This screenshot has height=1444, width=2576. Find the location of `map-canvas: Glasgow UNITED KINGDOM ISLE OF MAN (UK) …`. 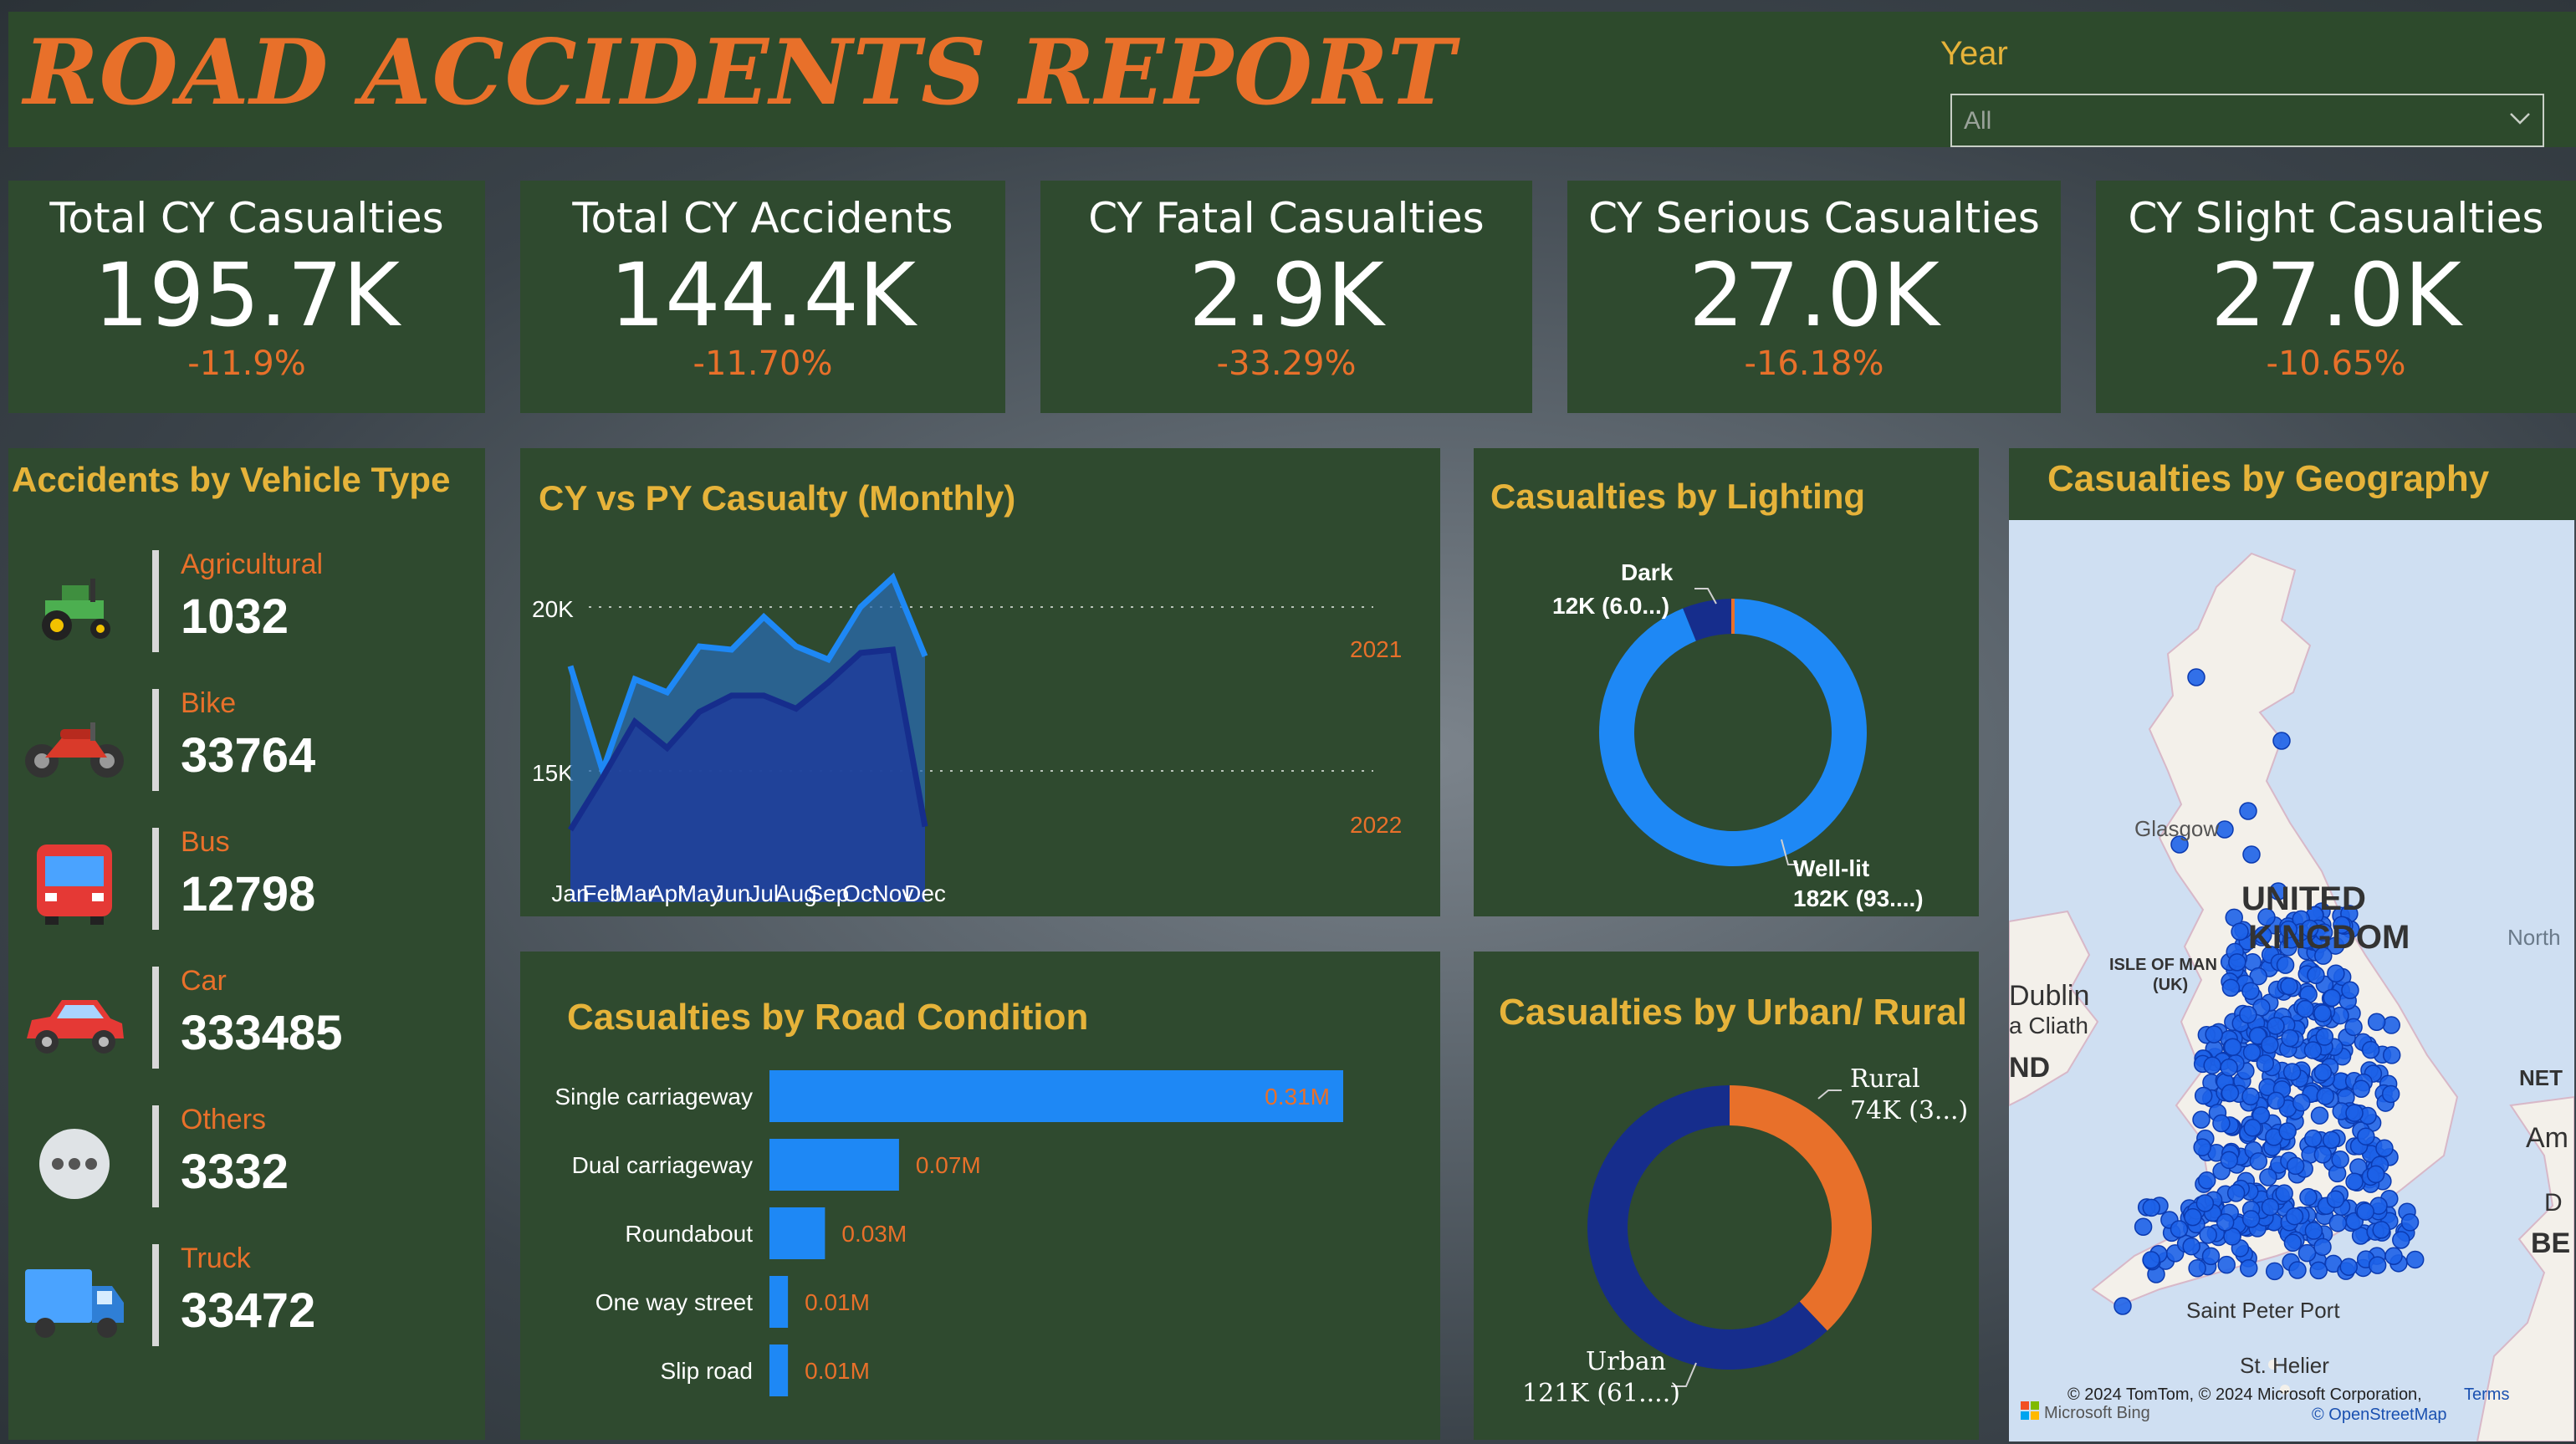

map-canvas: Glasgow UNITED KINGDOM ISLE OF MAN (UK) … is located at coordinates (2291, 980).